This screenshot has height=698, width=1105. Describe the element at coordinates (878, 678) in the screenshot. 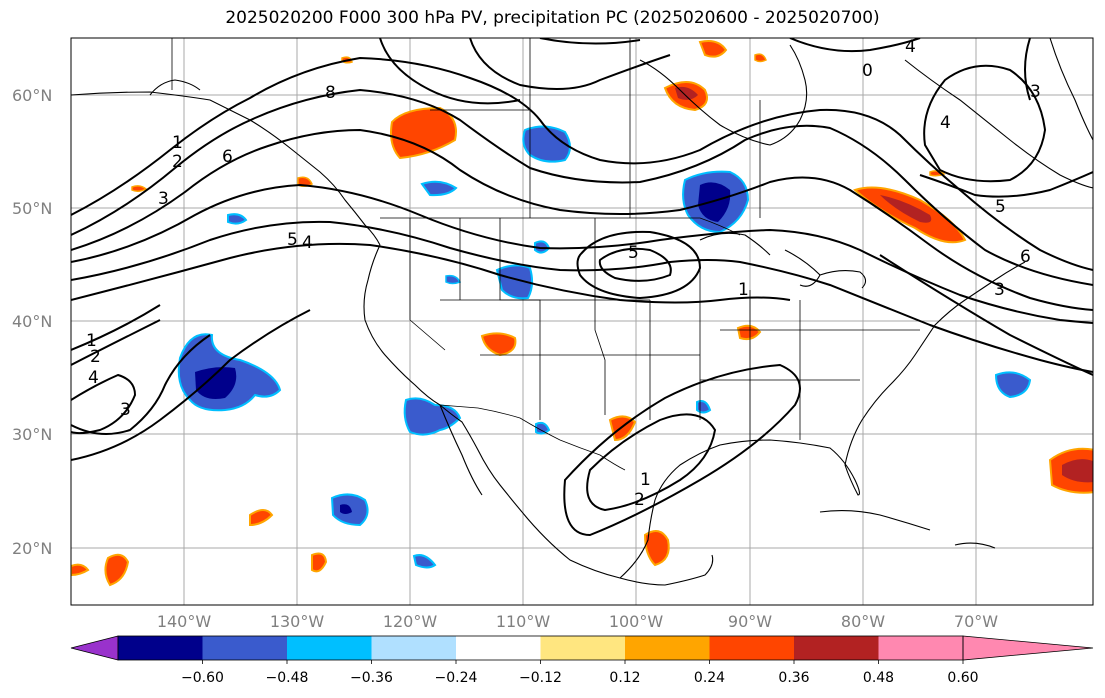

I see `colorbar-tick-label: 0.48` at that location.